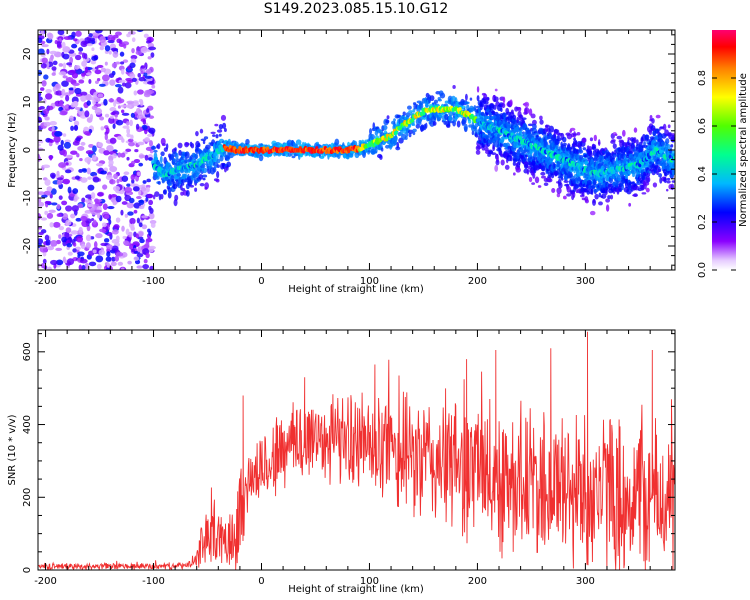 The image size is (750, 600). I want to click on colorbar-tick-label: 0.8, so click(702, 78).